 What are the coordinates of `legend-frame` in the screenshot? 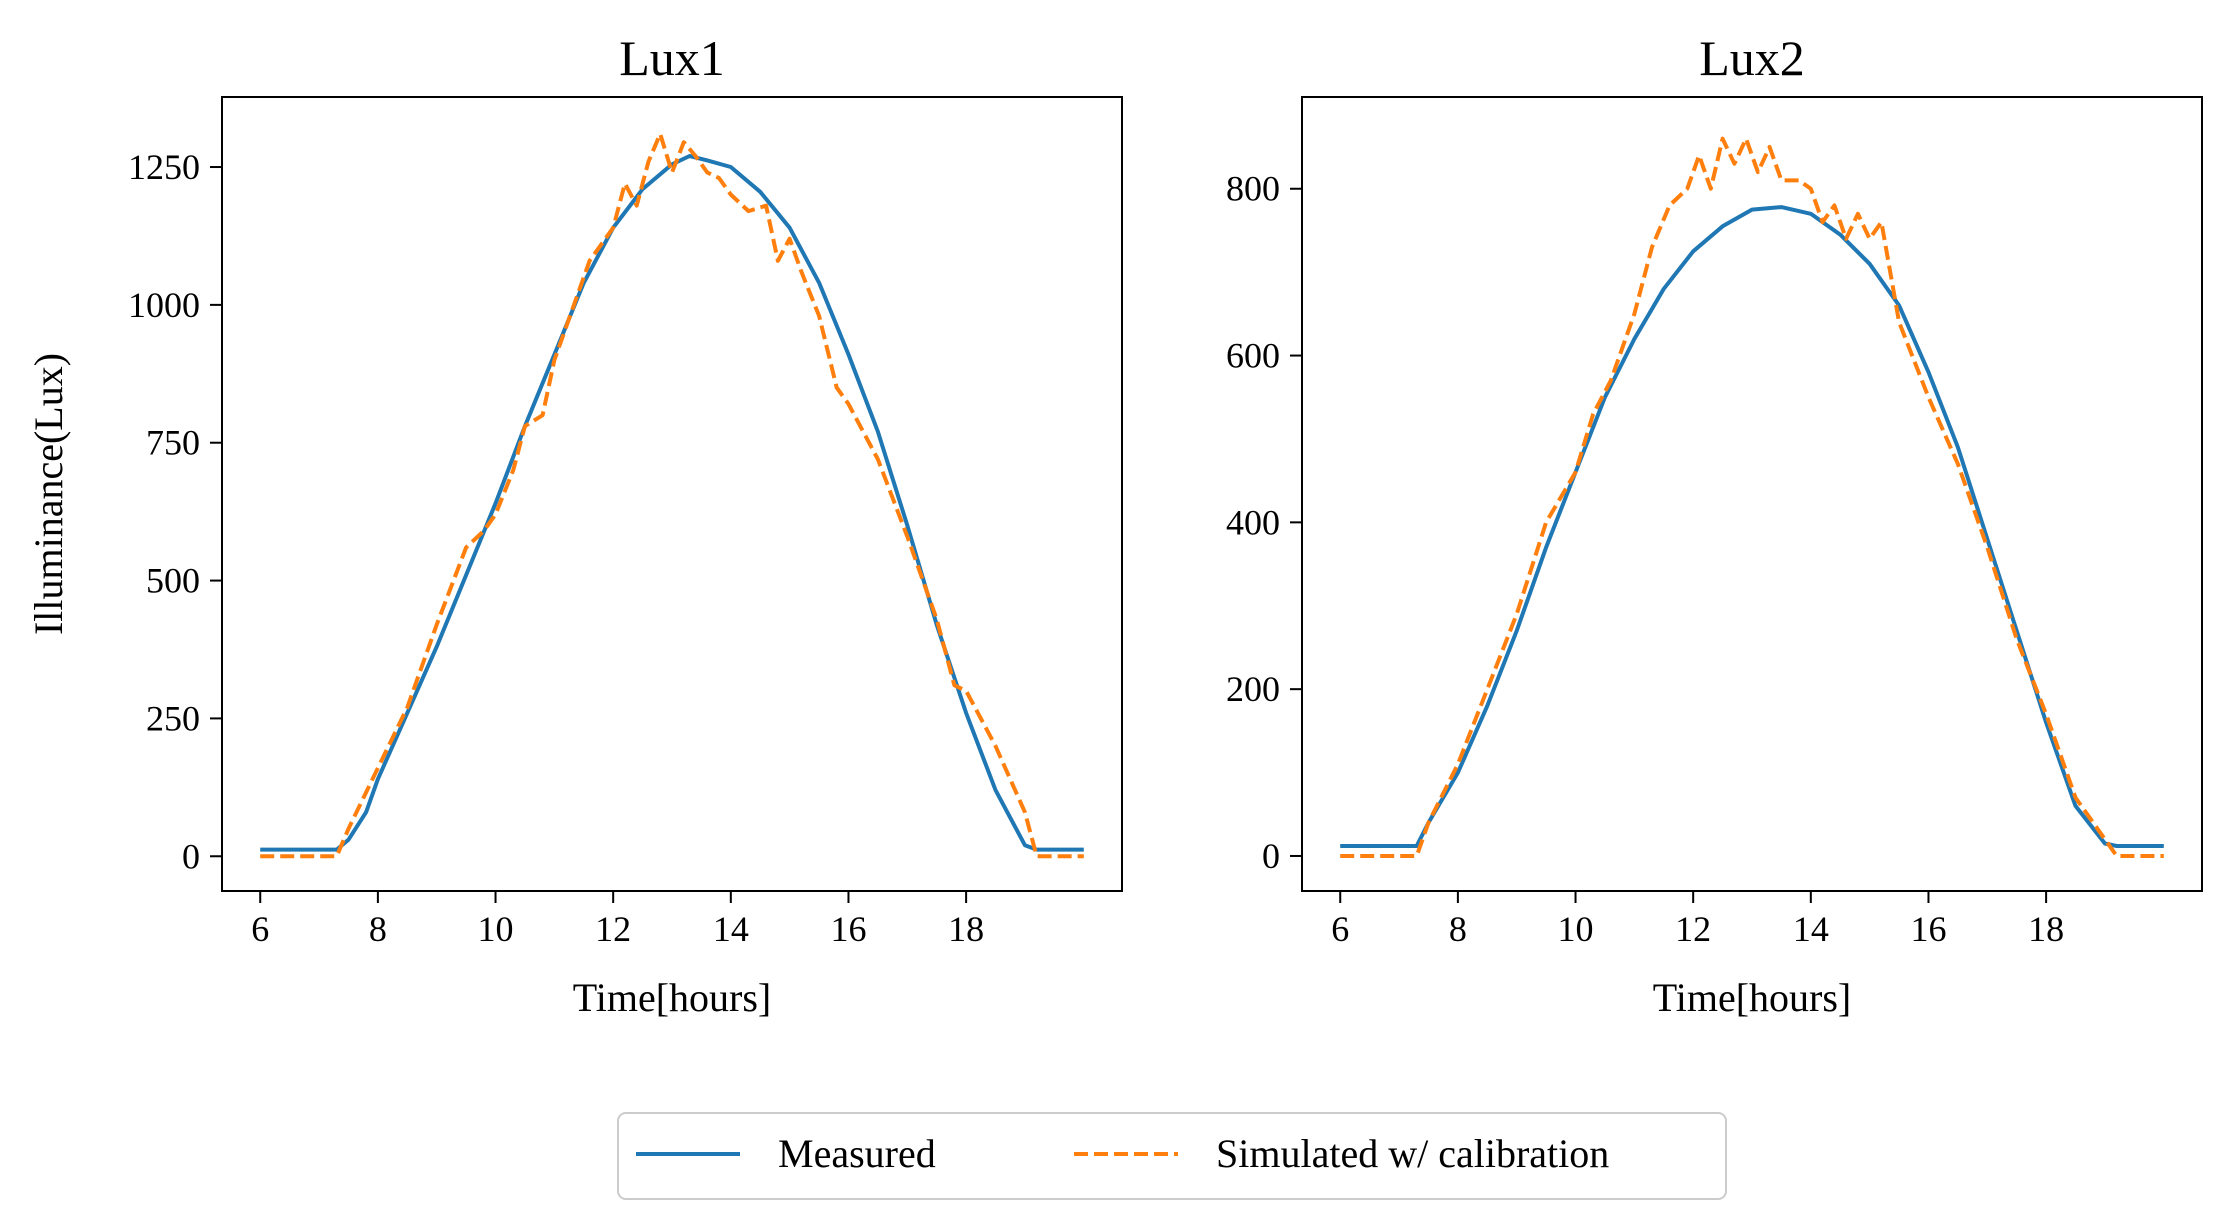 It's located at (1172, 1156).